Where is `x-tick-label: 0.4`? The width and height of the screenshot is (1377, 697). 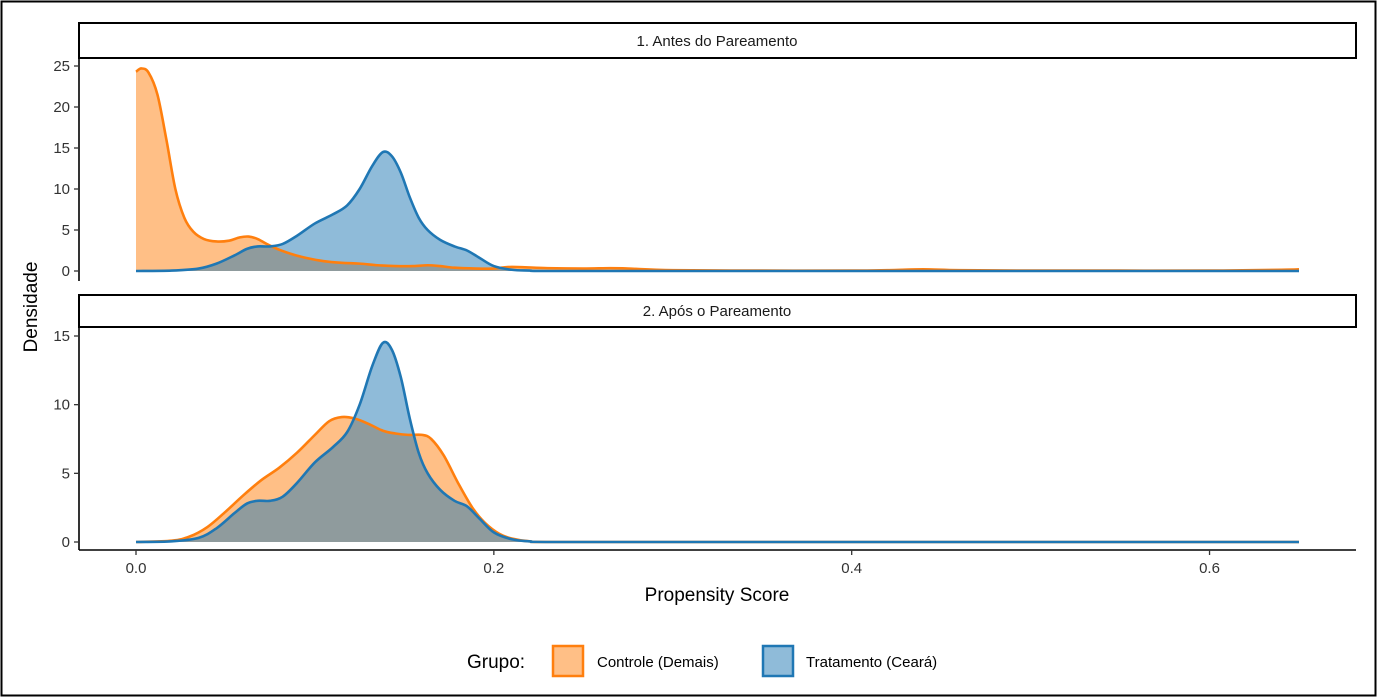 x-tick-label: 0.4 is located at coordinates (851, 568).